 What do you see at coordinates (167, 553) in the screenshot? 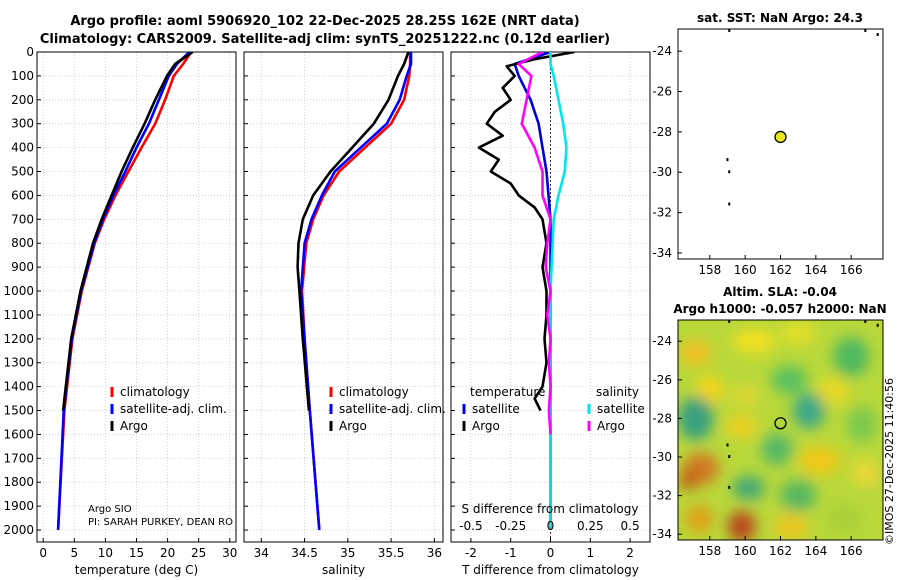
I see `x-tick-label: 20` at bounding box center [167, 553].